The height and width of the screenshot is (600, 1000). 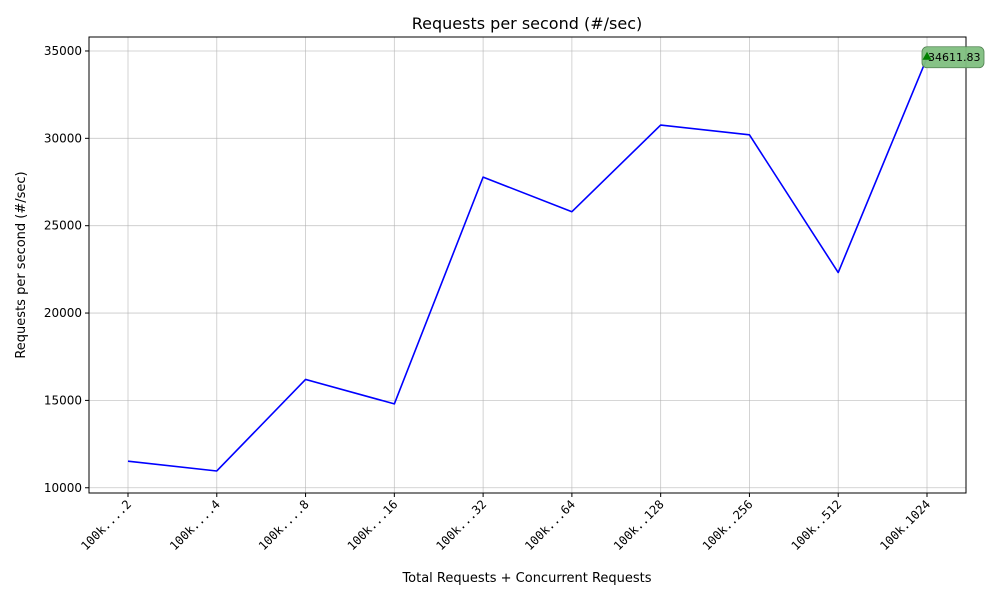 I want to click on chart-title: Requests per second (#/sec), so click(x=527, y=23).